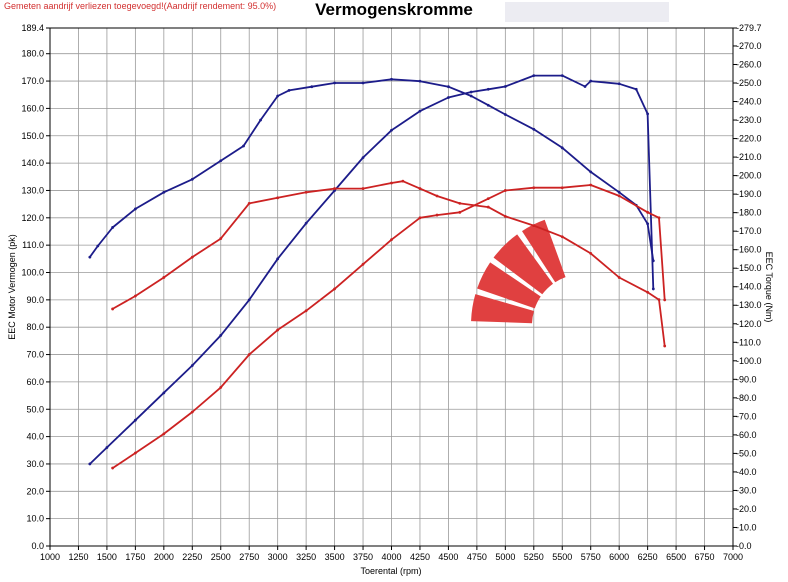  What do you see at coordinates (746, 398) in the screenshot?
I see `y2-tick-label: -80.0` at bounding box center [746, 398].